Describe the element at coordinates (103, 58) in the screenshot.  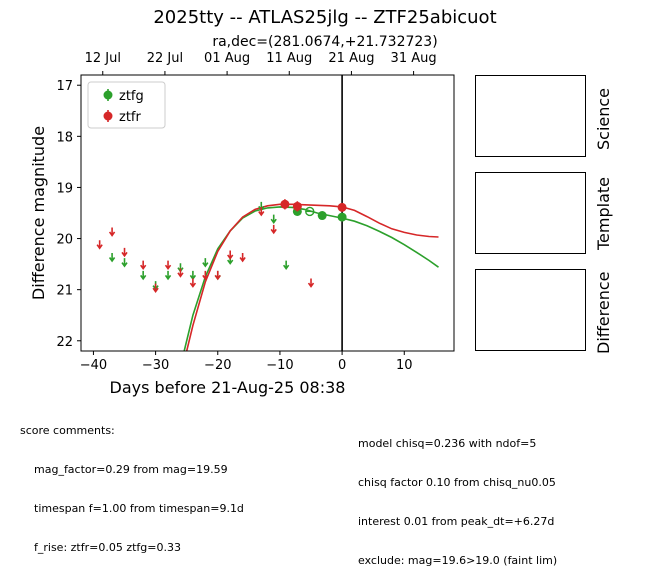
I see `top-date-tick-label: 12 Jul` at that location.